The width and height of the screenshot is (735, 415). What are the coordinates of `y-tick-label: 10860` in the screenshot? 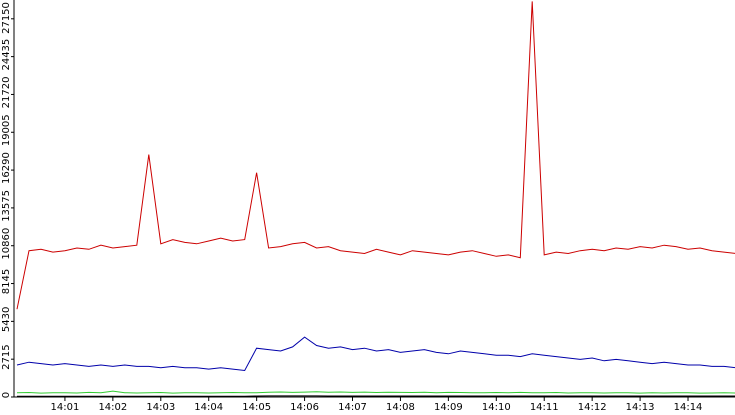 It's located at (6, 244).